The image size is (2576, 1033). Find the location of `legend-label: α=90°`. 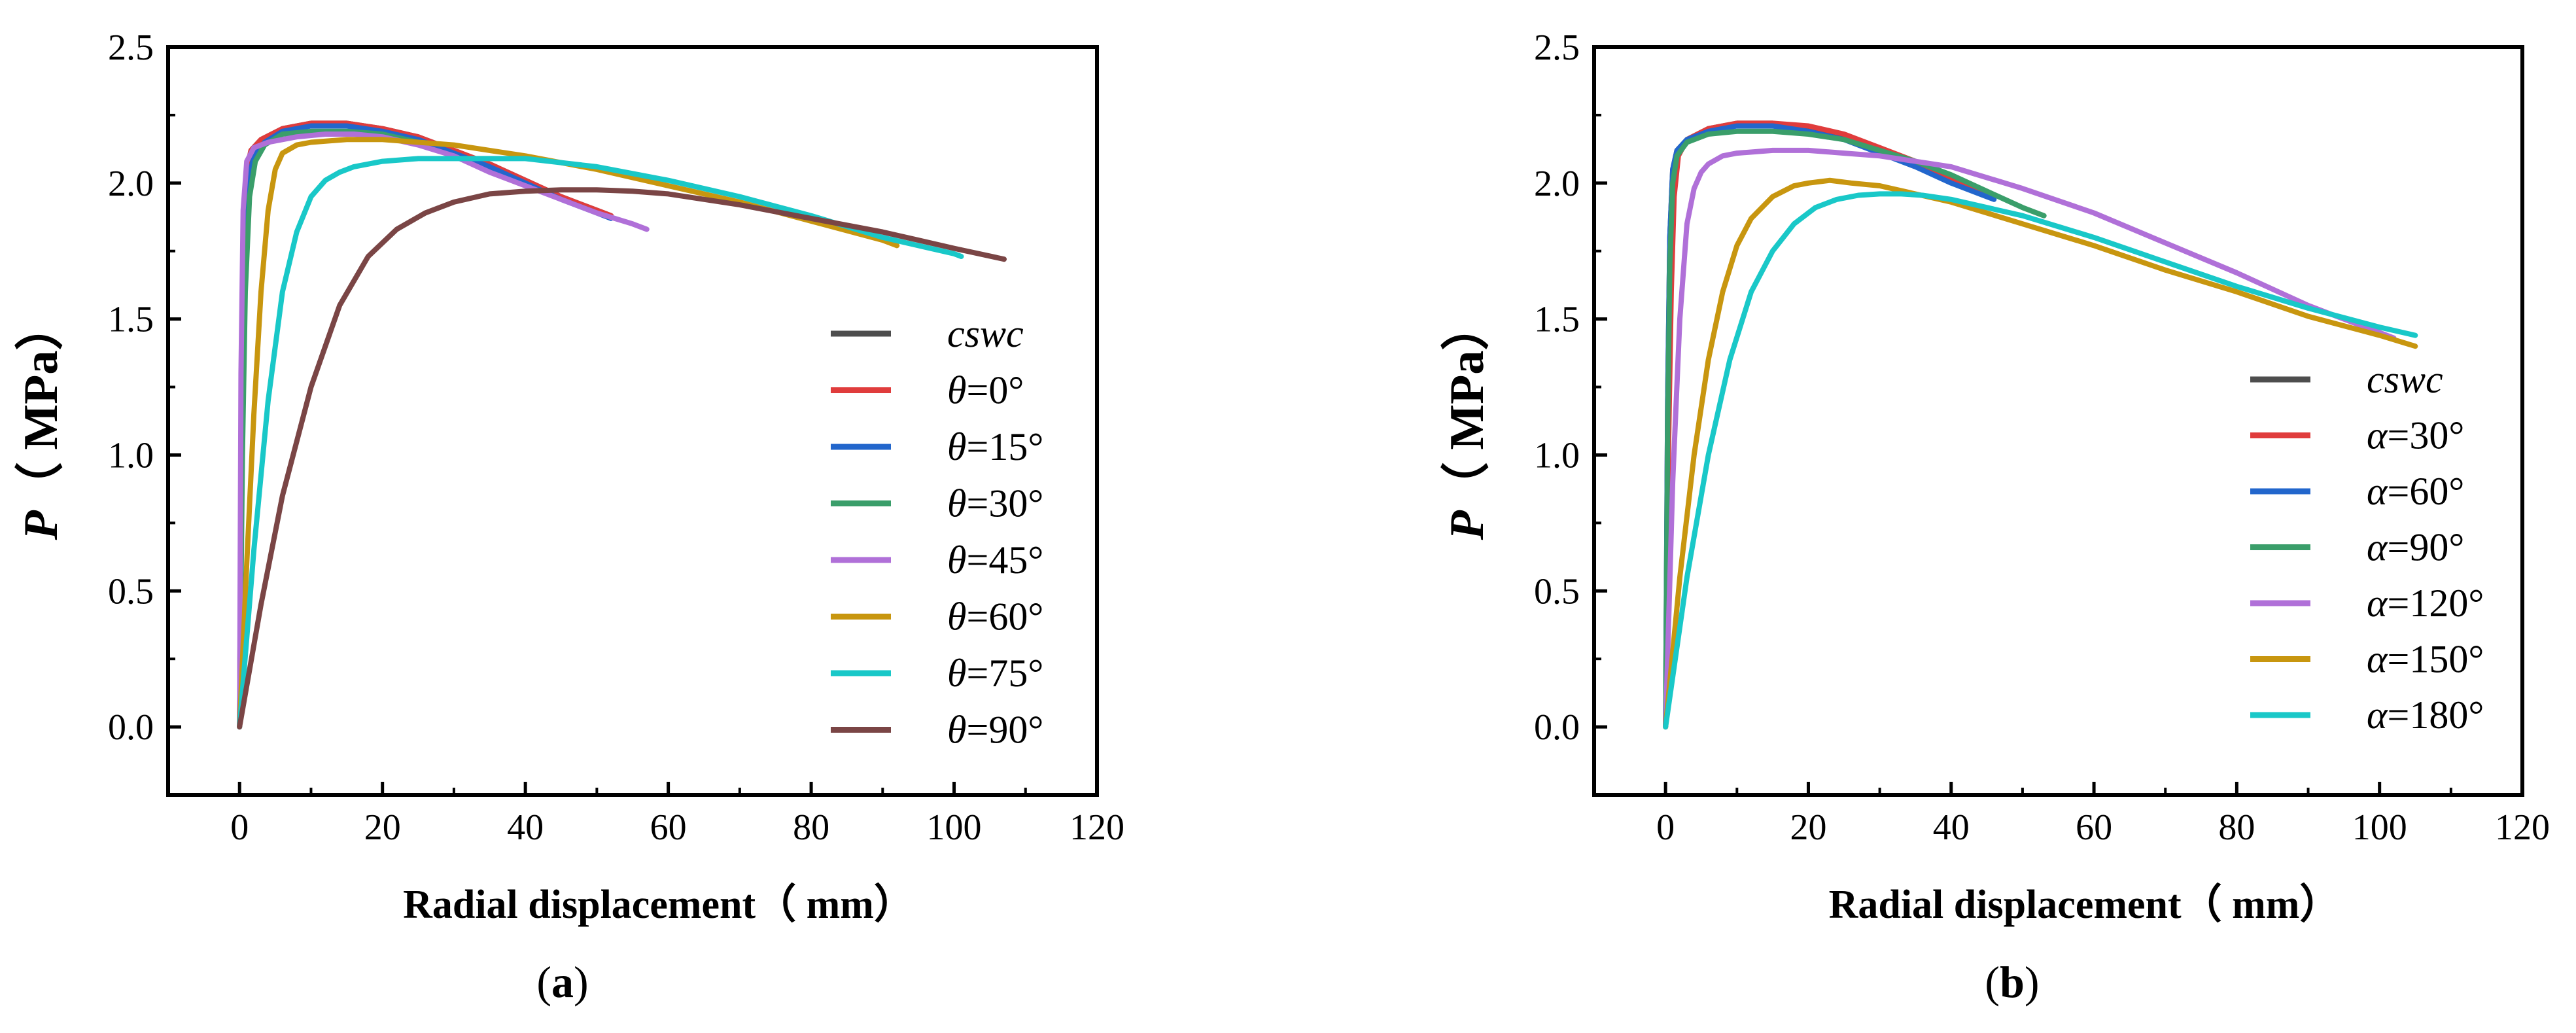

legend-label: α=90° is located at coordinates (2416, 547).